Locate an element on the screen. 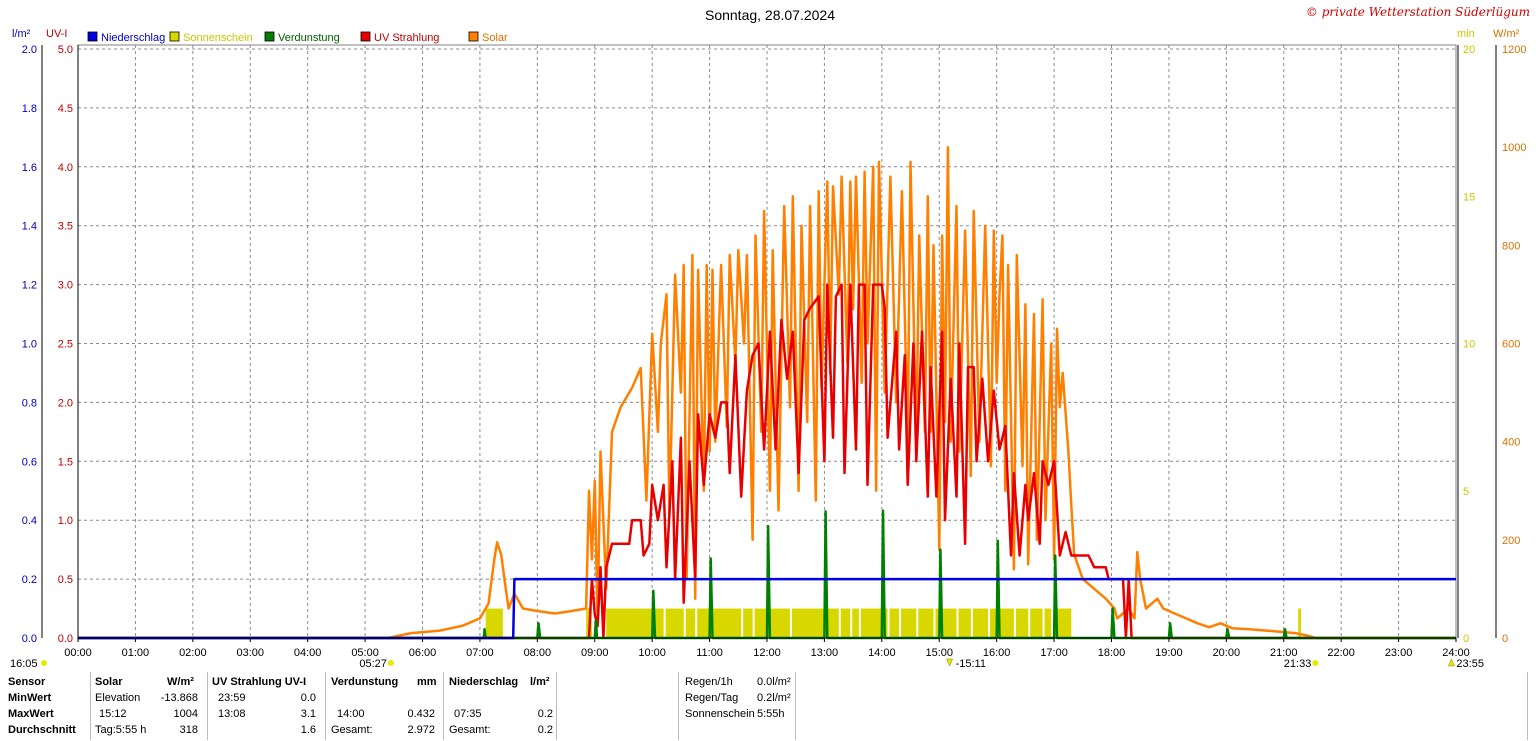 Image resolution: width=1536 pixels, height=741 pixels. side-sun-val: 5:55h is located at coordinates (771, 714).